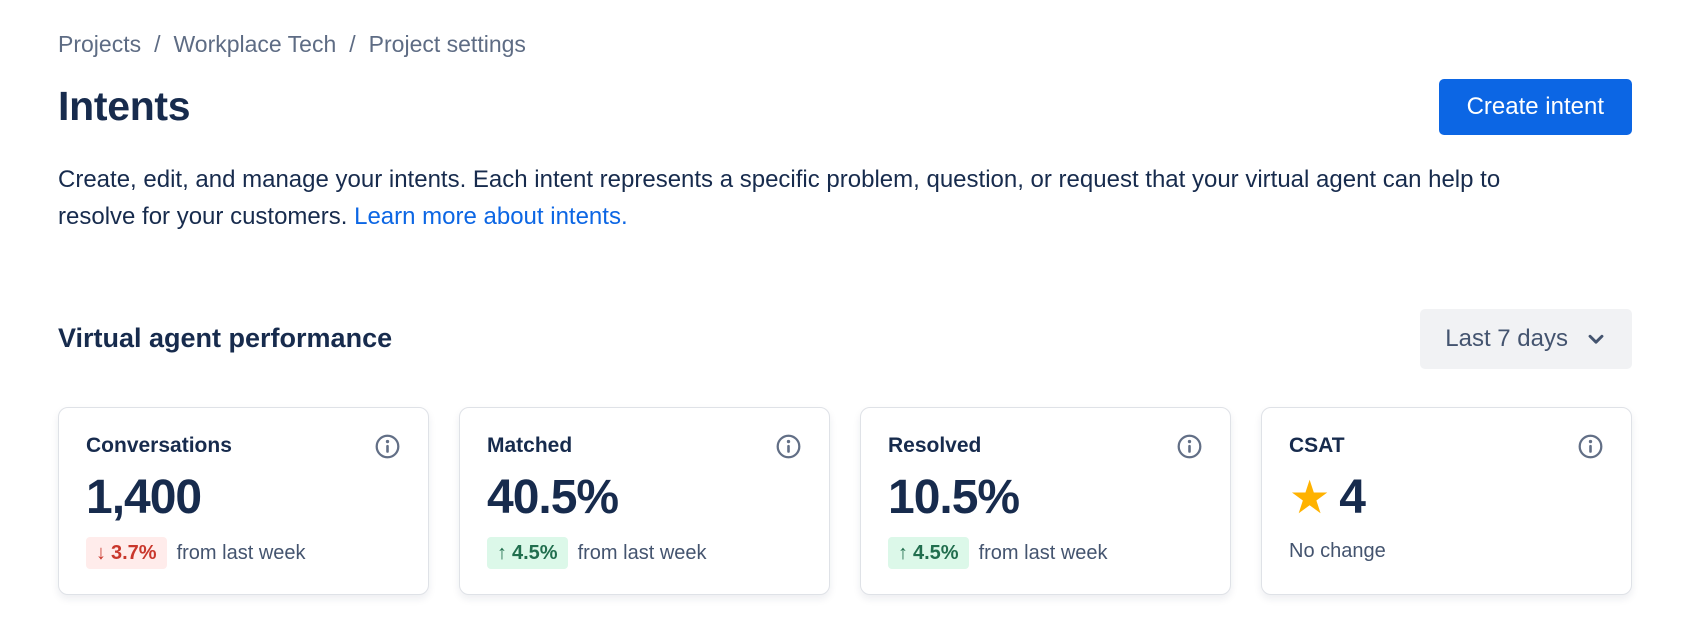 The image size is (1691, 638). What do you see at coordinates (530, 446) in the screenshot?
I see `card-label: Matched` at bounding box center [530, 446].